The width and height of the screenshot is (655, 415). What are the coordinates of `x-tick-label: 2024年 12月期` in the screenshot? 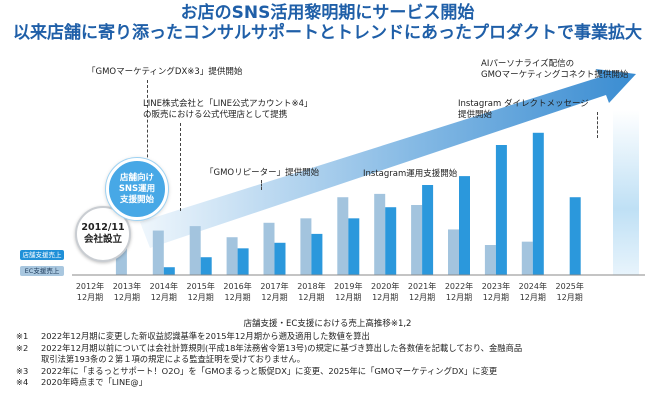 It's located at (533, 291).